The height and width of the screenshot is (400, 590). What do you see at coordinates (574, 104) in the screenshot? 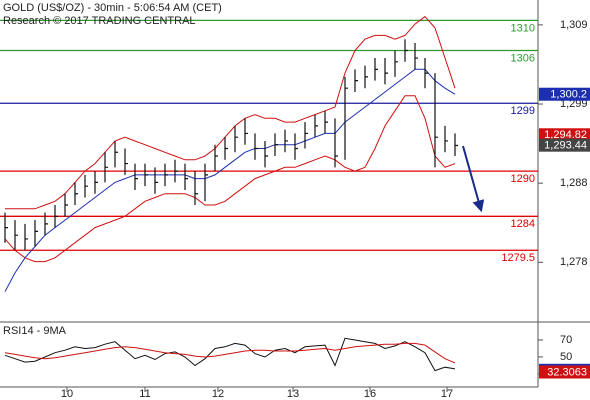
I see `y-tick-label: 1,299` at bounding box center [574, 104].